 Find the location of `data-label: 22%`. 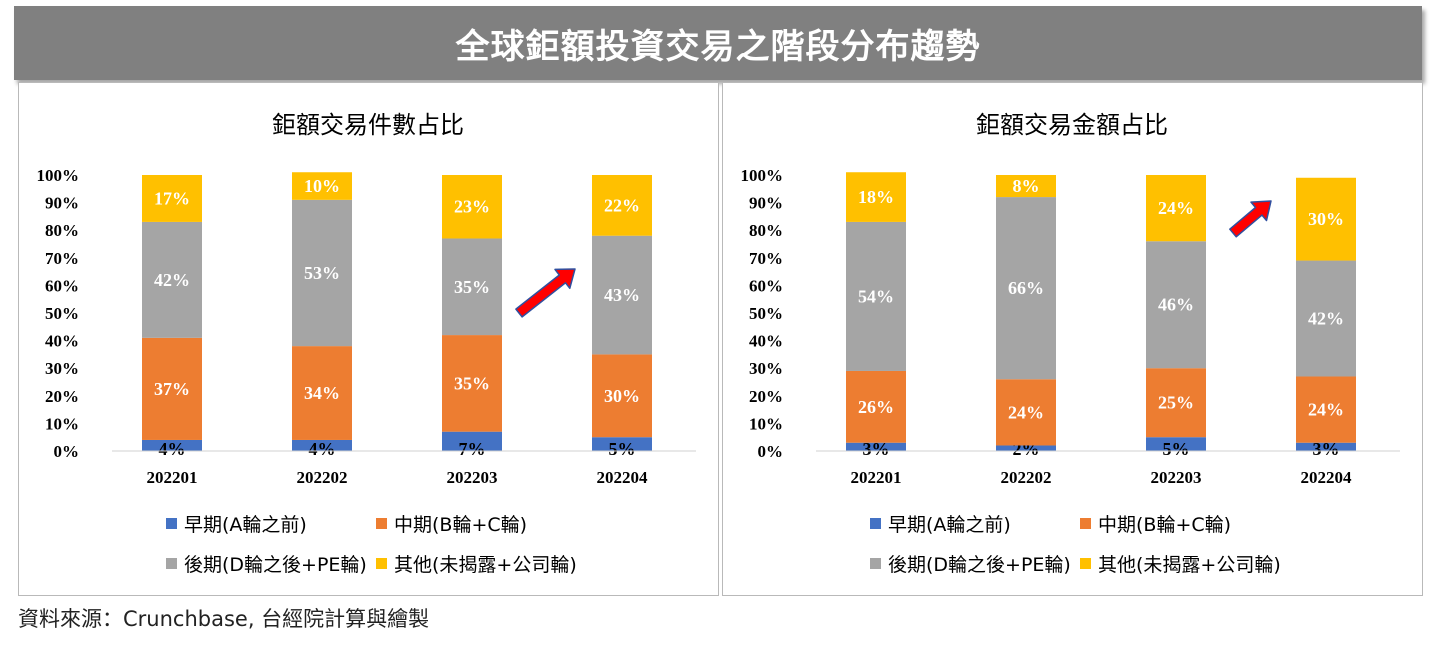

data-label: 22% is located at coordinates (622, 205).